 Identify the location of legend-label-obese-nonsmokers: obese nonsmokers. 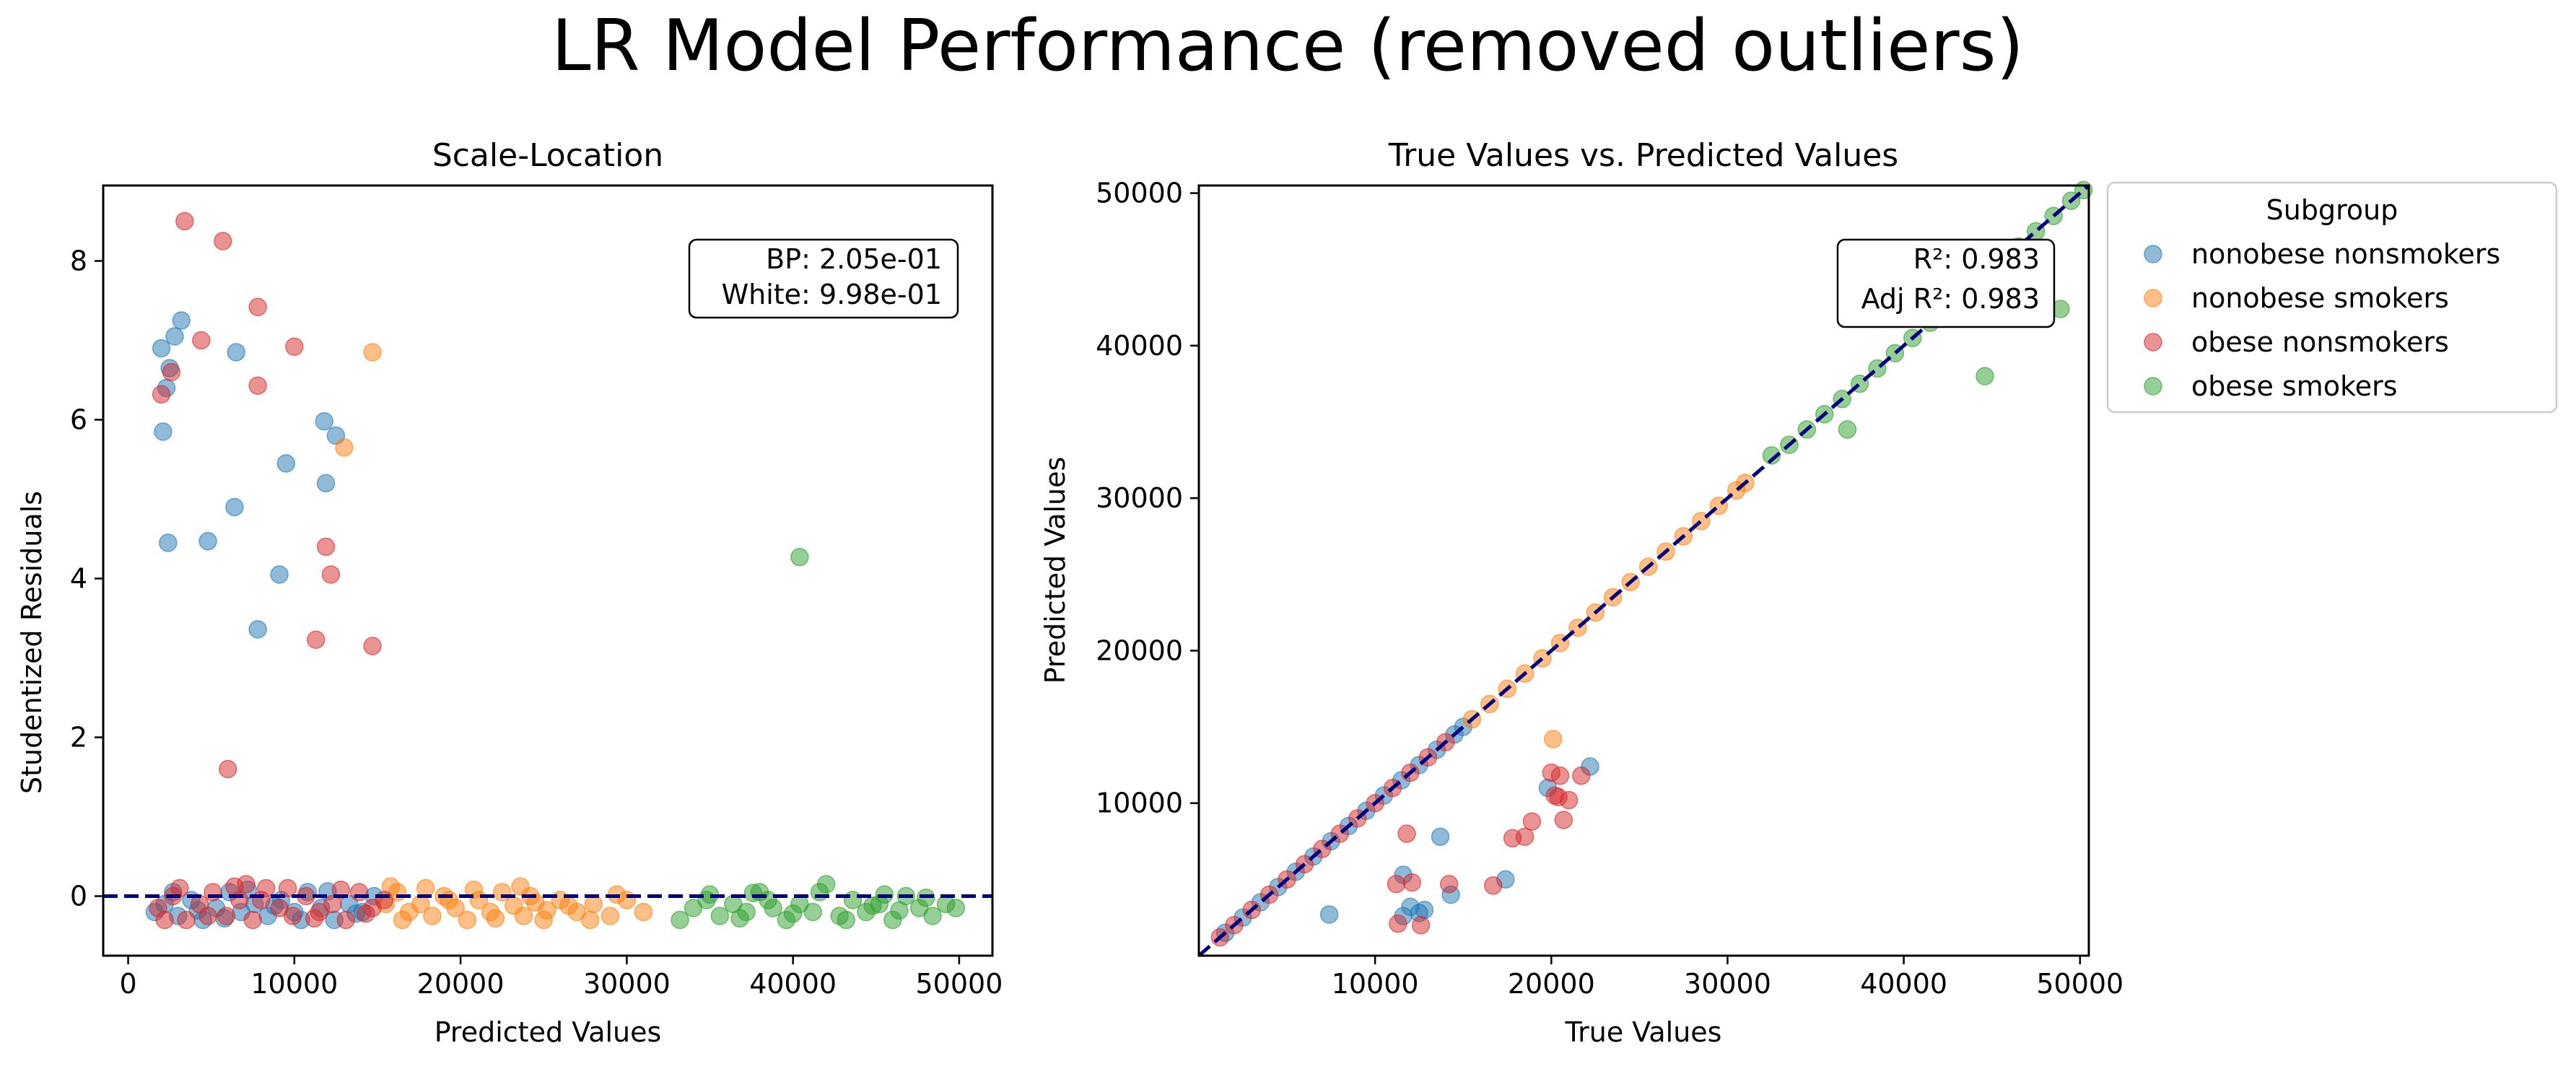
(2320, 342).